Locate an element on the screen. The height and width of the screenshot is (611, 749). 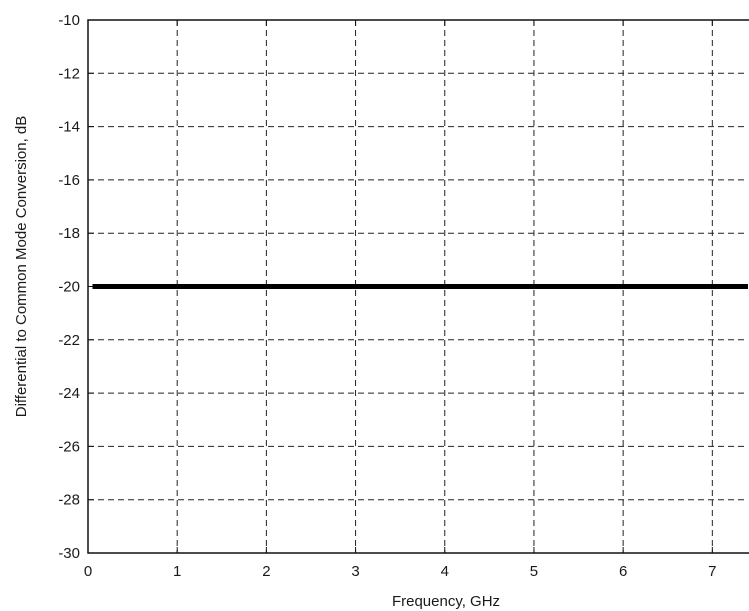
y-tick-label: -26 is located at coordinates (69, 446).